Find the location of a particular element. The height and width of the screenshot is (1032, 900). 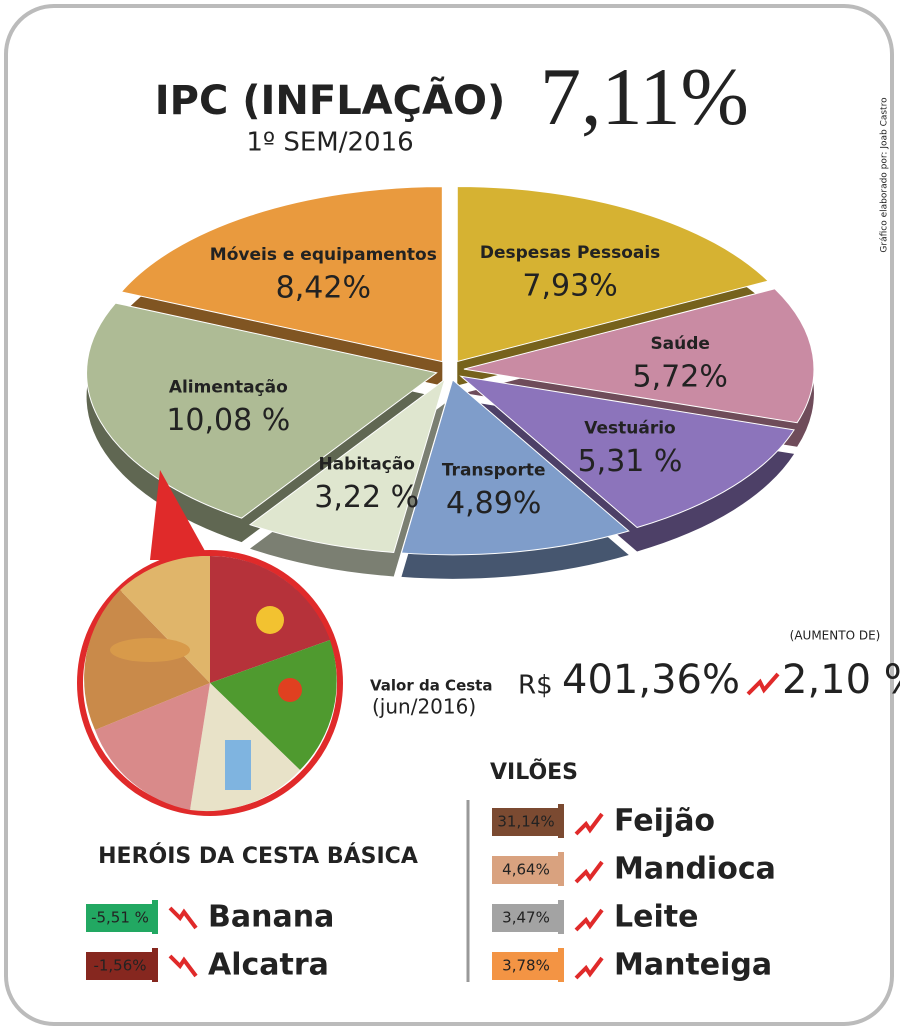

item-name: Feijão is located at coordinates (664, 821).